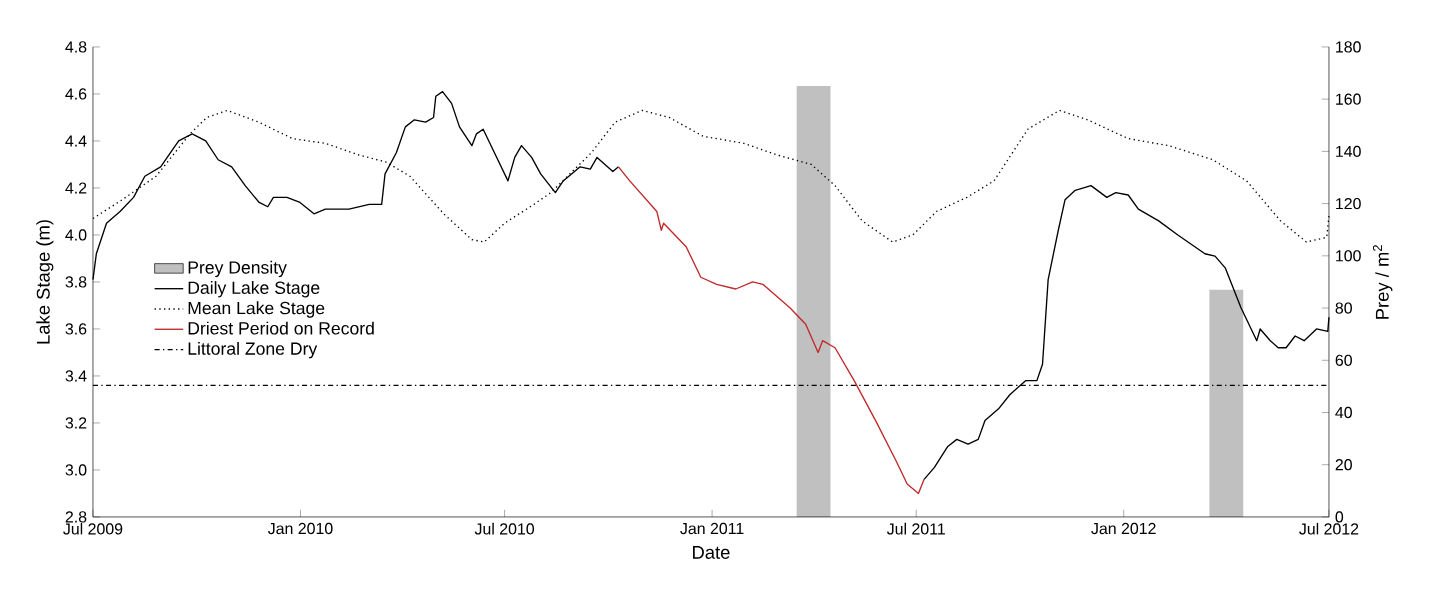  Describe the element at coordinates (93, 528) in the screenshot. I see `x-tick-label: Jul 2009` at that location.